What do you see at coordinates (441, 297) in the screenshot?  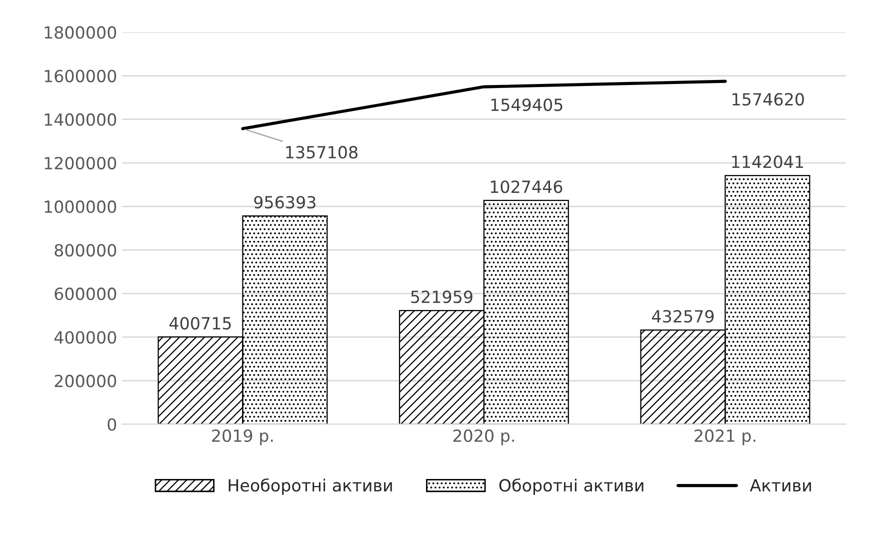 I see `data-label: 521959` at bounding box center [441, 297].